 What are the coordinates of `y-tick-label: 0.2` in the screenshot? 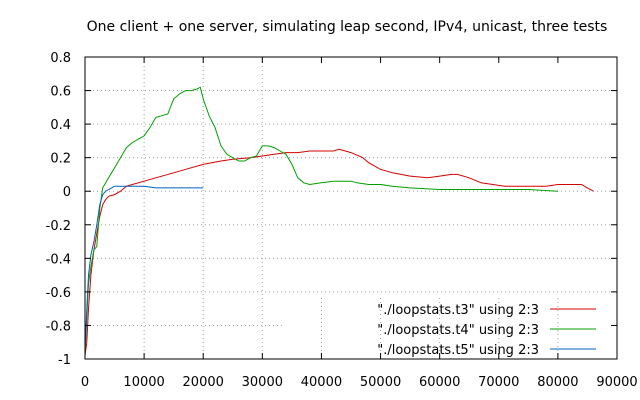 It's located at (60, 159).